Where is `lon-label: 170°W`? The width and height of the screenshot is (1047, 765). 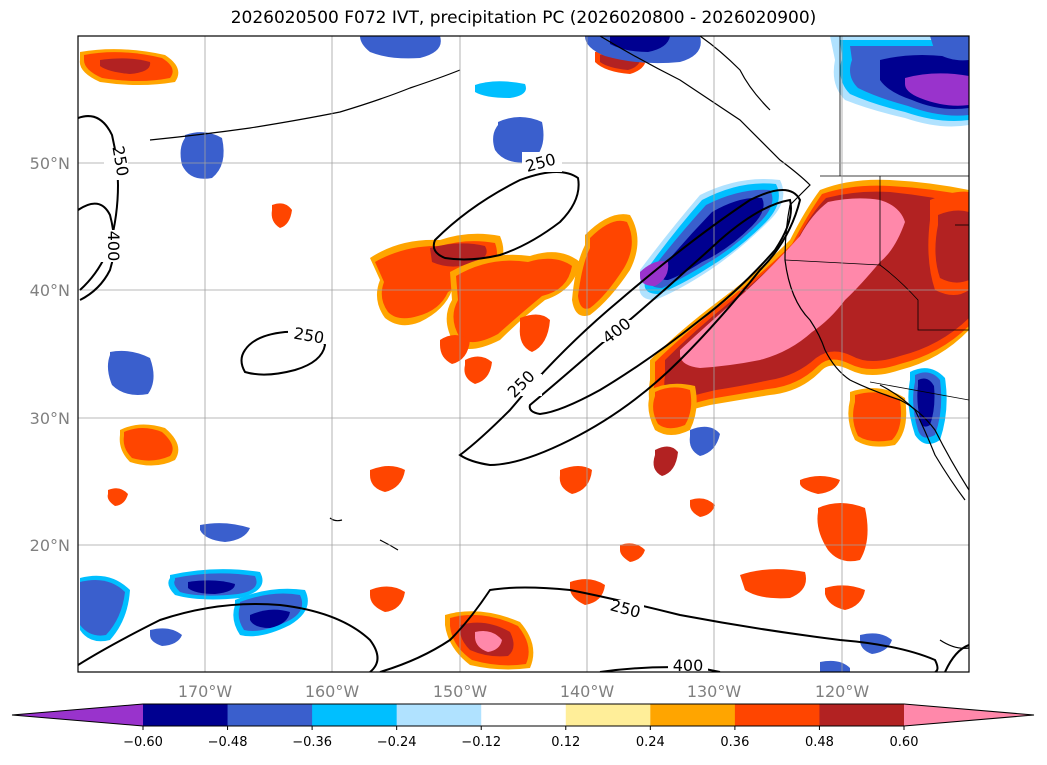 lon-label: 170°W is located at coordinates (205, 691).